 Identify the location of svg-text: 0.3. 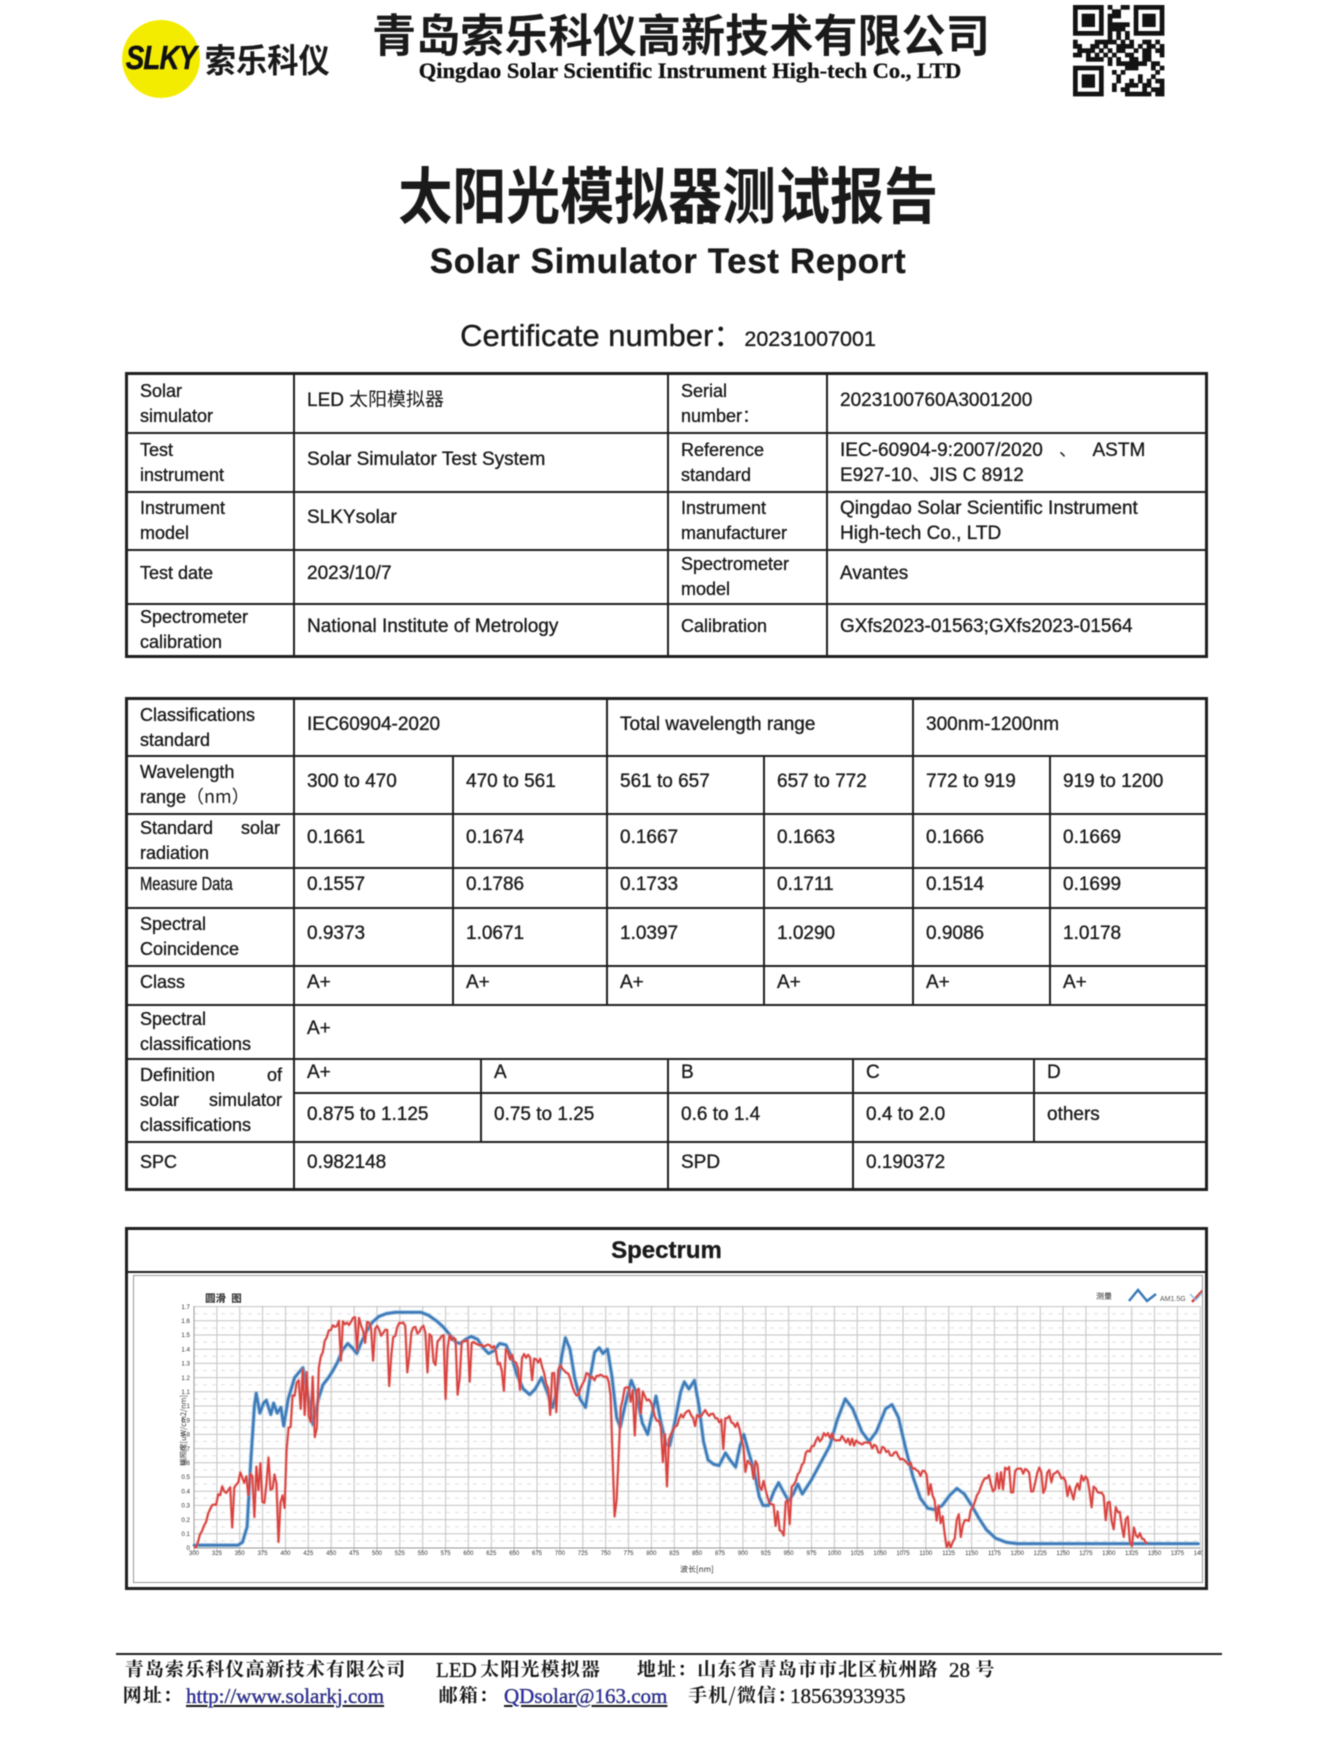
(185, 1506).